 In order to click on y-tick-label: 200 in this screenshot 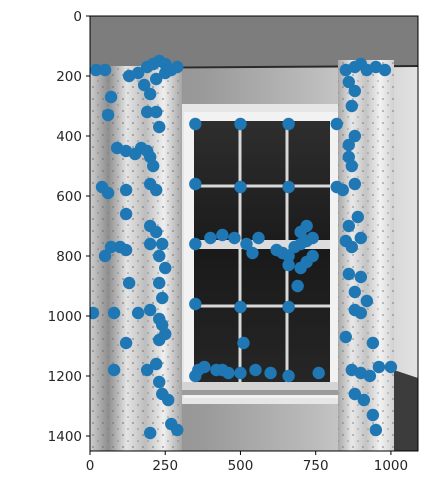, I will do `click(69, 77)`.